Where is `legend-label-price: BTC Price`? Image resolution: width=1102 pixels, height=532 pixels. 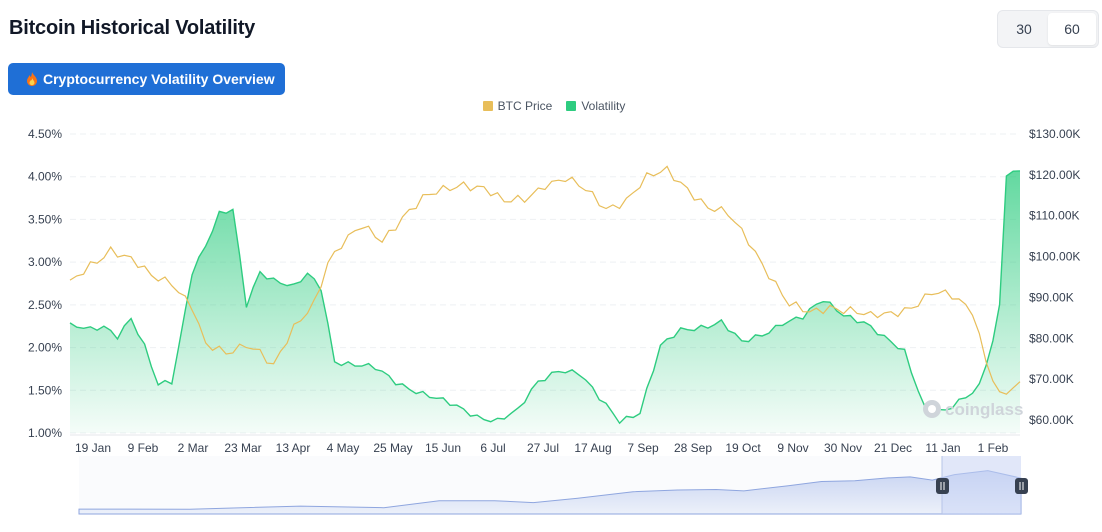 legend-label-price: BTC Price is located at coordinates (525, 106).